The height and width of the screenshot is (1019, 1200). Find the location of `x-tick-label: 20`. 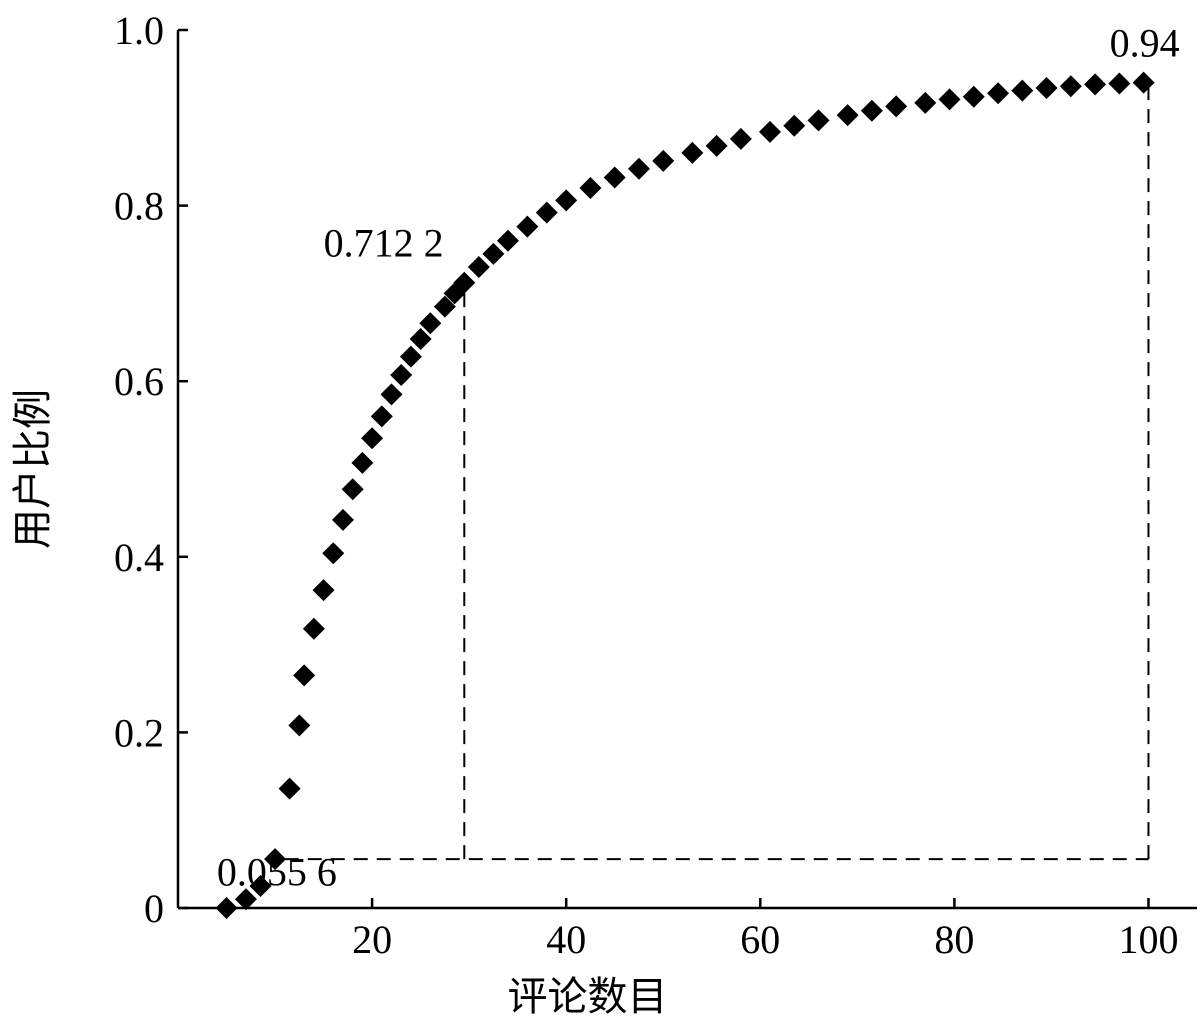

x-tick-label: 20 is located at coordinates (372, 939).